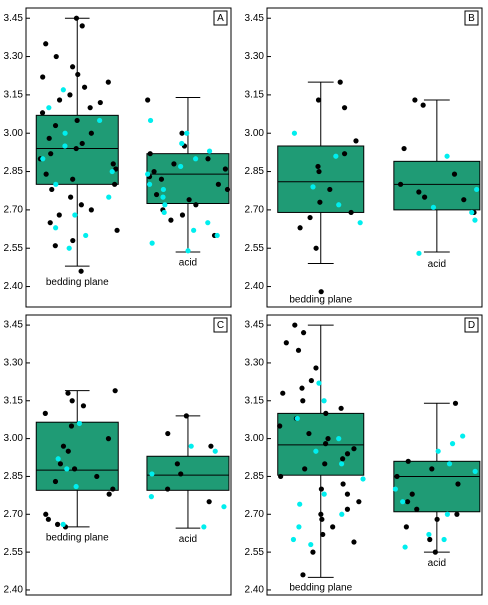  What do you see at coordinates (471, 18) in the screenshot?
I see `panel-label: B` at bounding box center [471, 18].